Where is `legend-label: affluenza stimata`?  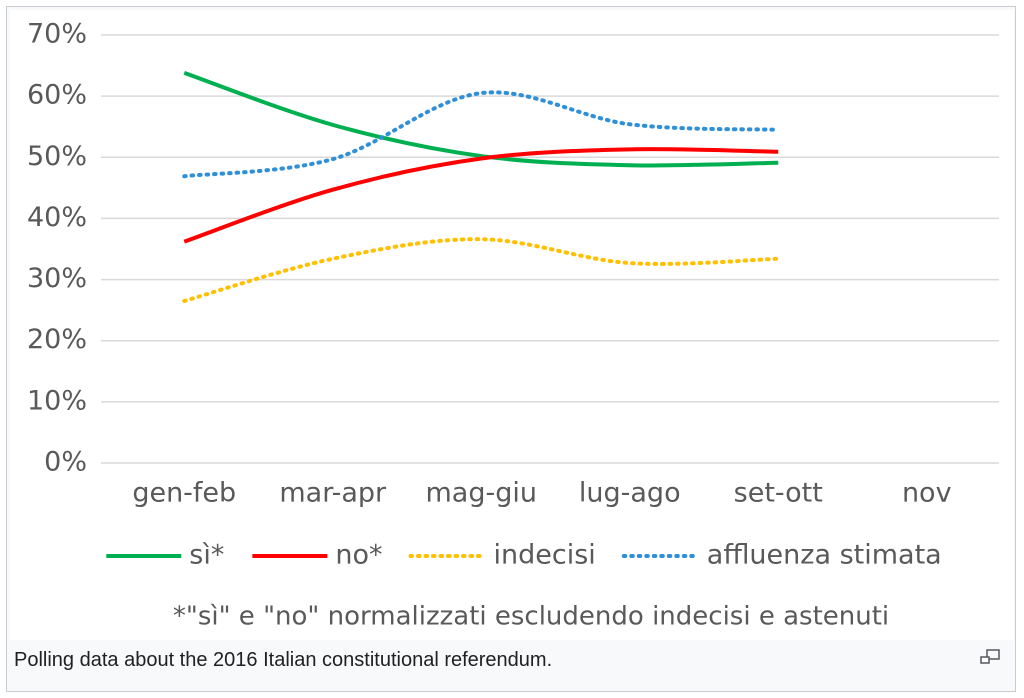
legend-label: affluenza stimata is located at coordinates (824, 555).